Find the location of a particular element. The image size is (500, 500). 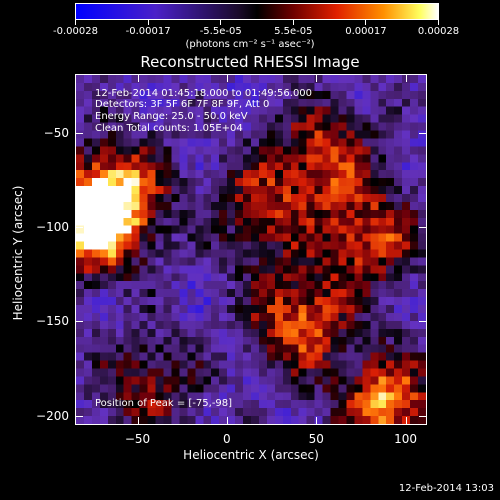

y-tick-label: −100 is located at coordinates (52, 226).